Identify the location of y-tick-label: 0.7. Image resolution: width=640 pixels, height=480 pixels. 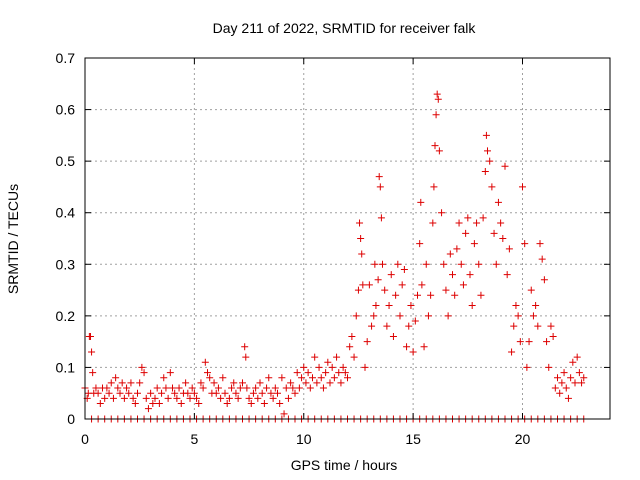
(66, 58).